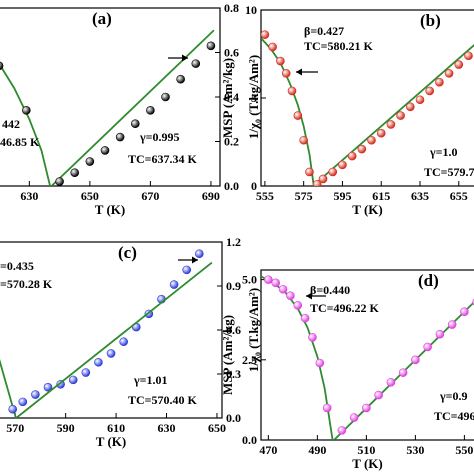  Describe the element at coordinates (304, 196) in the screenshot. I see `x-tick-label: 575` at that location.